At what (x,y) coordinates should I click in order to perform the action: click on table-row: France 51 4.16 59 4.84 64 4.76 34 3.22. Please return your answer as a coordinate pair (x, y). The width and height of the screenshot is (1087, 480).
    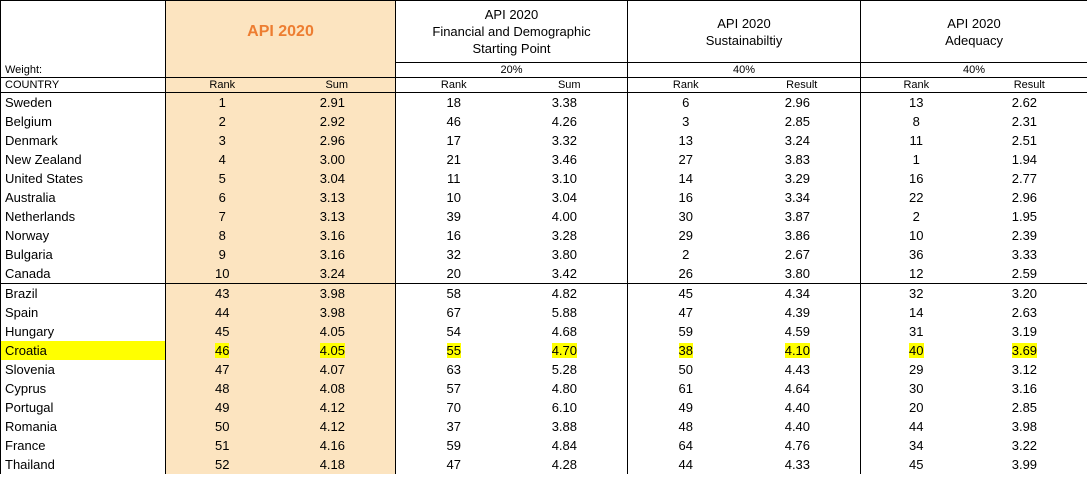
    Looking at the image, I should click on (543, 445).